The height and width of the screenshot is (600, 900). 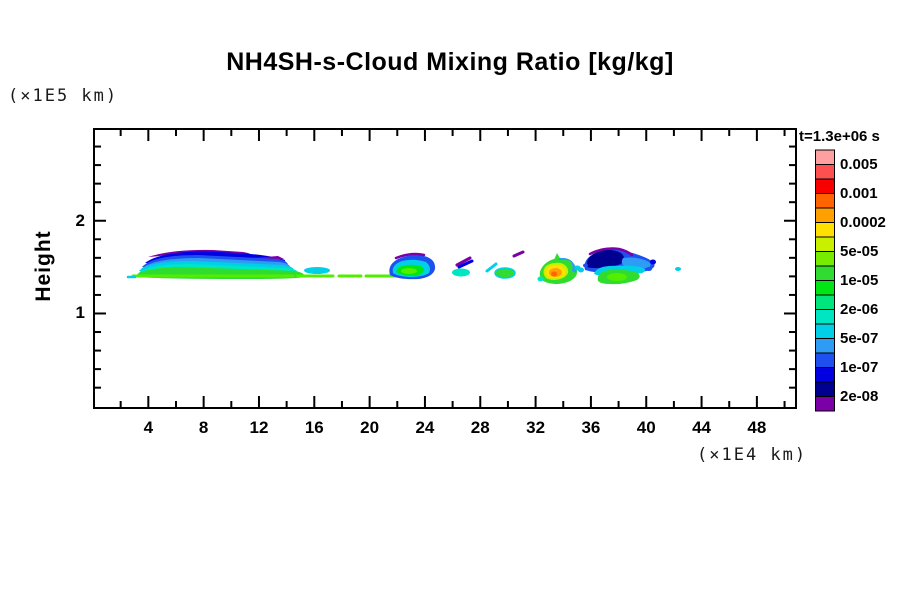 I want to click on x-tick-label: 8, so click(x=203, y=427).